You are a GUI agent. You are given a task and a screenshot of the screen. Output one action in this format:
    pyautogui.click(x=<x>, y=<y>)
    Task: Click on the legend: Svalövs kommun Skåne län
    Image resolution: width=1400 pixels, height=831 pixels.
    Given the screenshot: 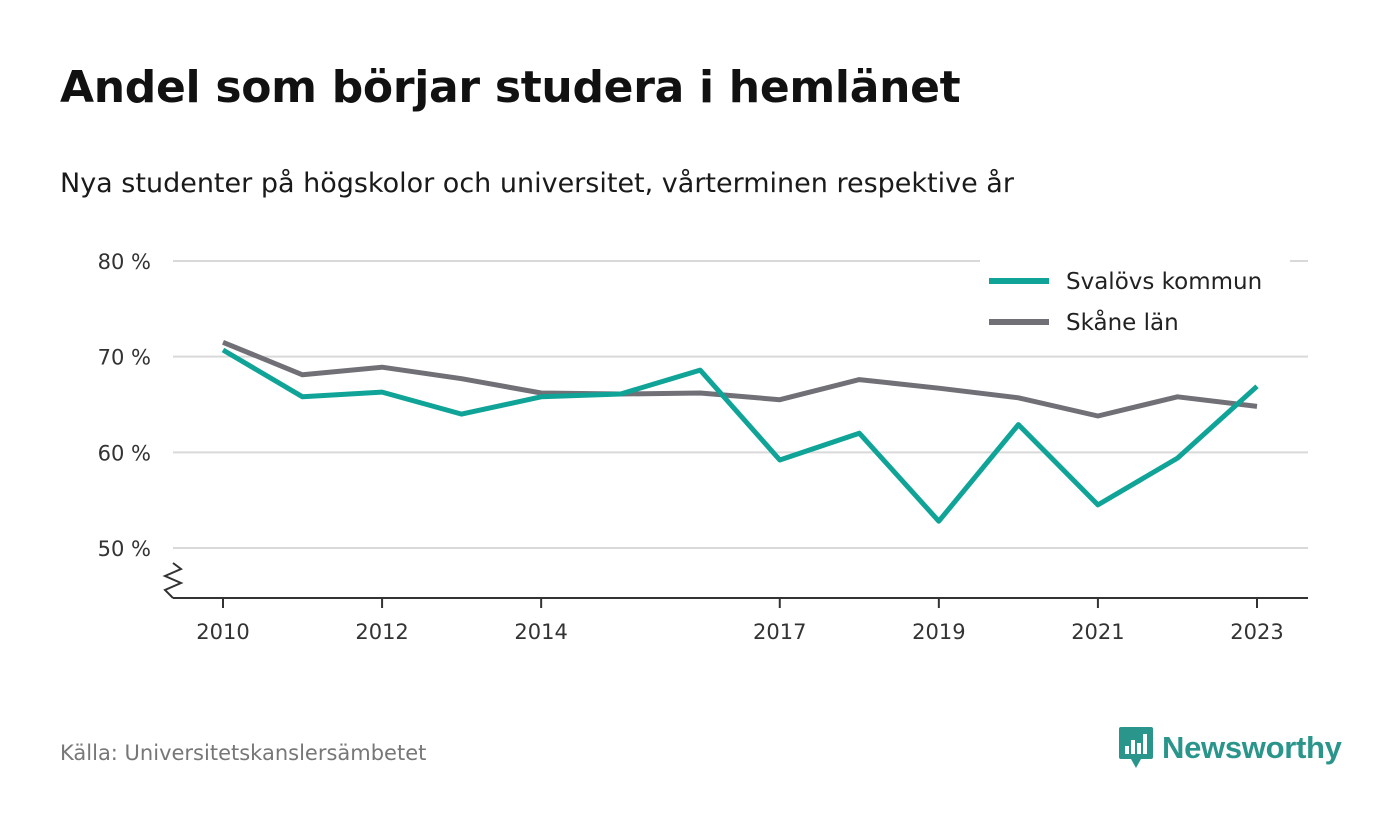 What is the action you would take?
    pyautogui.click(x=1135, y=303)
    